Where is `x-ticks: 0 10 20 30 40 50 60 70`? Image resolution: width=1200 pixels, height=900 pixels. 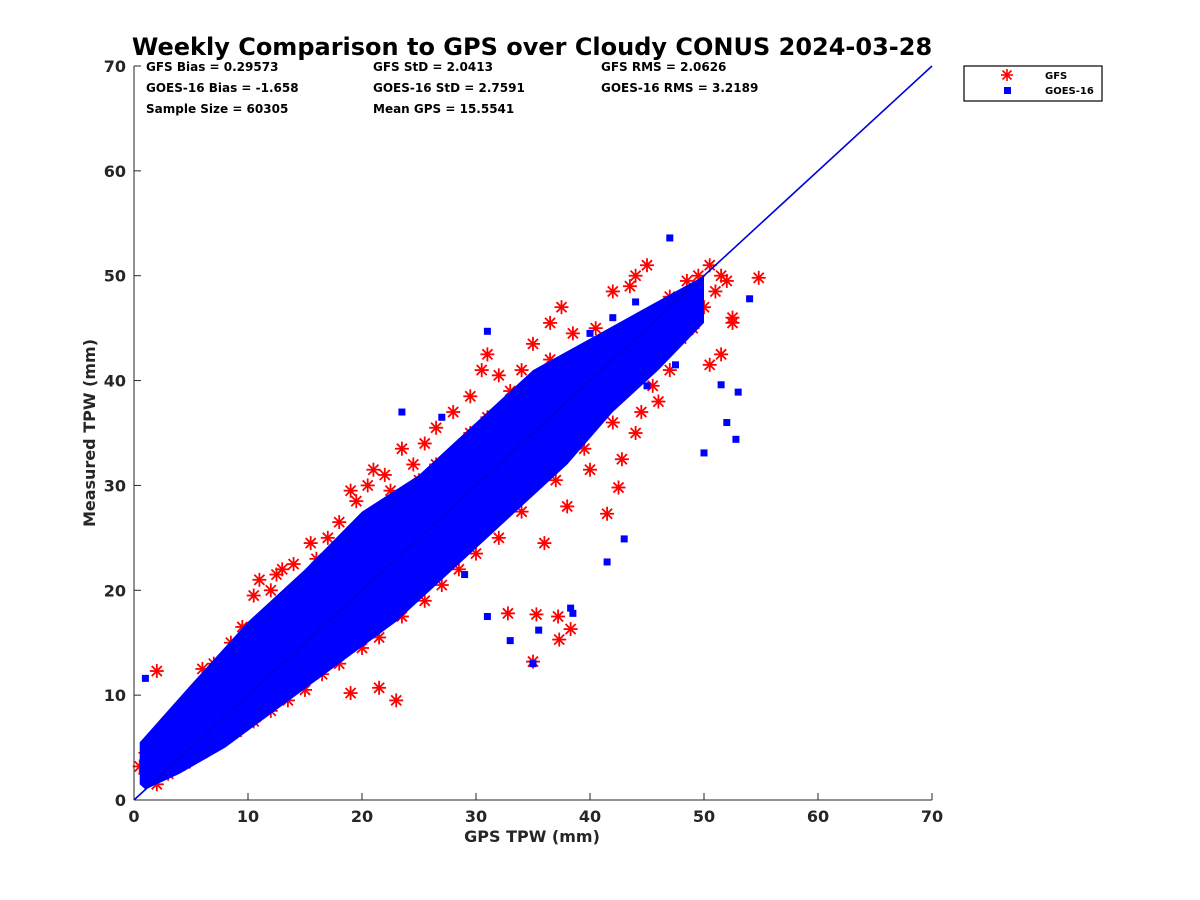 x-ticks: 0 10 20 30 40 50 60 70 is located at coordinates (535, 809).